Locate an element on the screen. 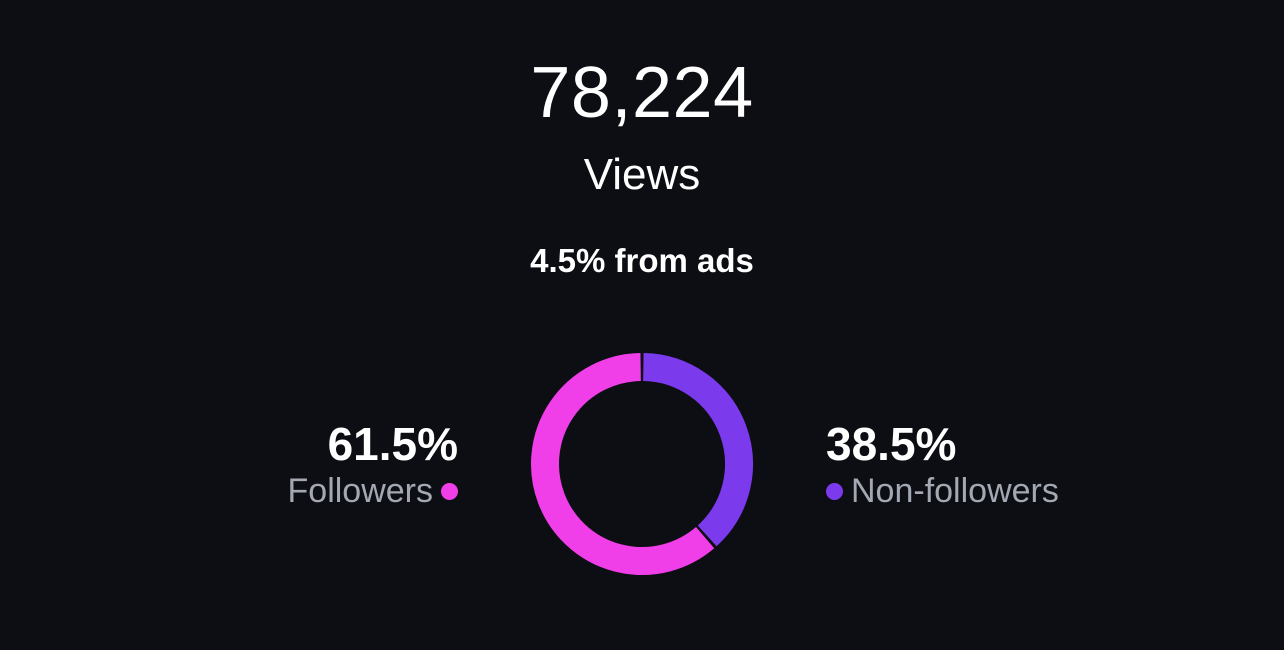 The image size is (1284, 650). followers-stat: 61.5% Followers is located at coordinates (373, 464).